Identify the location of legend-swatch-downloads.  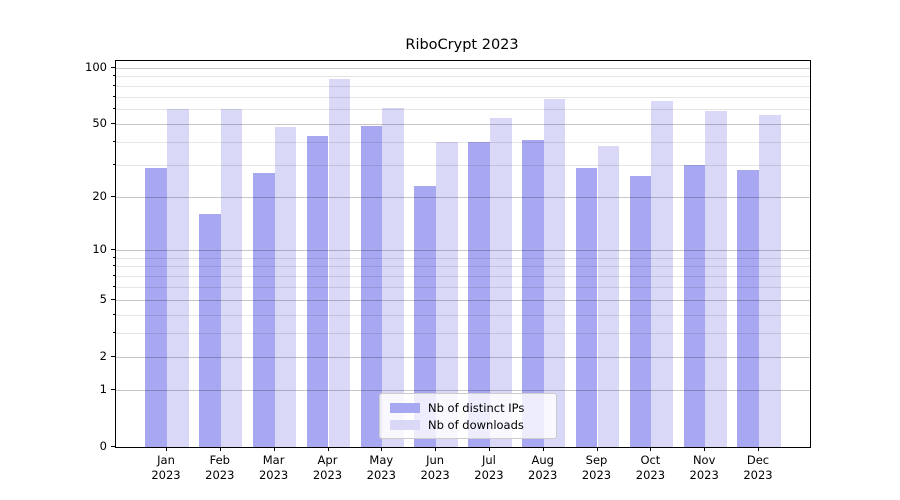
(405, 424).